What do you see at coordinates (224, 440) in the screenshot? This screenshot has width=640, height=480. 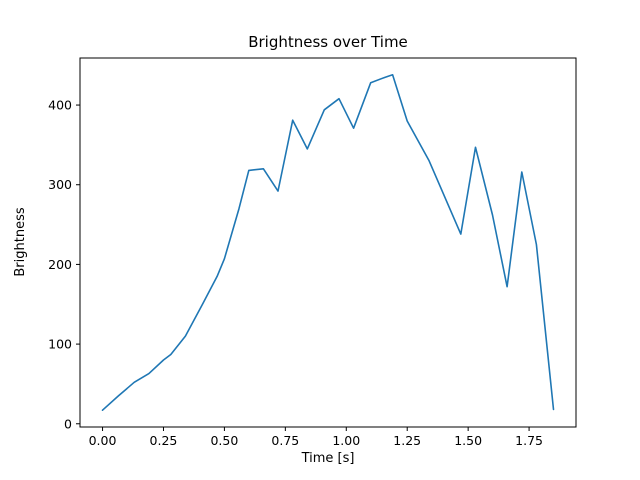 I see `x-tick-label: 0.50` at bounding box center [224, 440].